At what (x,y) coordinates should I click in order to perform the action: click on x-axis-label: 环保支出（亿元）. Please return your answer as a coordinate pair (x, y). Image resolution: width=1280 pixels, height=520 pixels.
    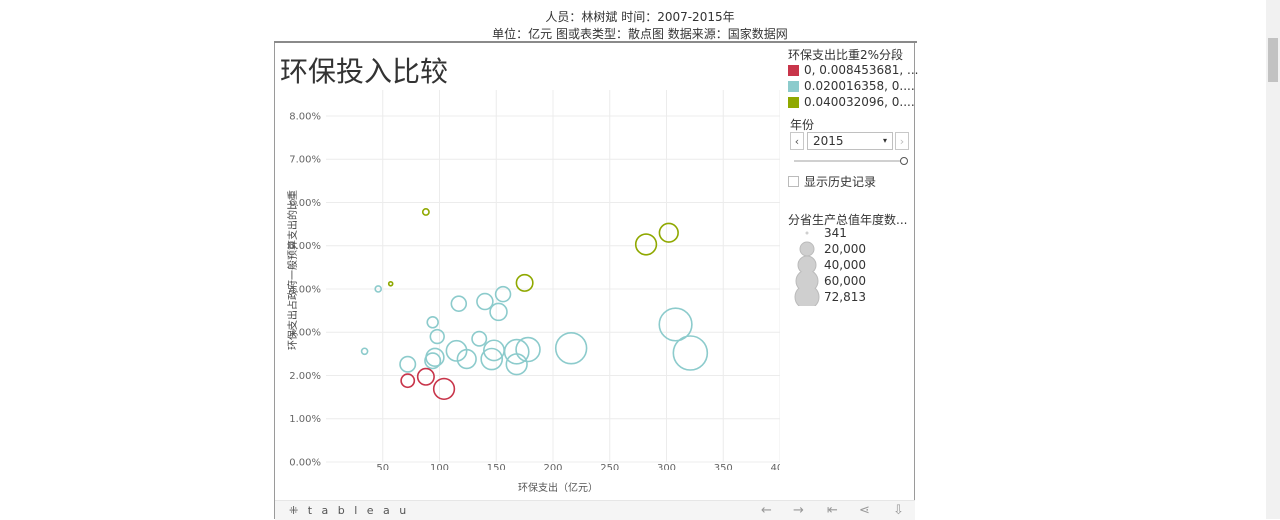
    Looking at the image, I should click on (558, 488).